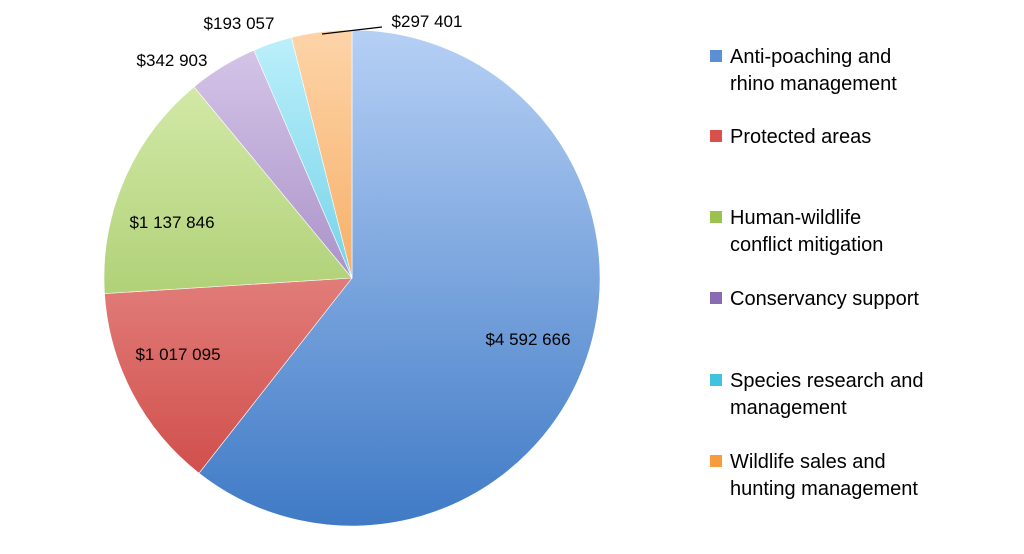  I want to click on legend-swatch-wildlife-sales-and-hunting-management, so click(716, 461).